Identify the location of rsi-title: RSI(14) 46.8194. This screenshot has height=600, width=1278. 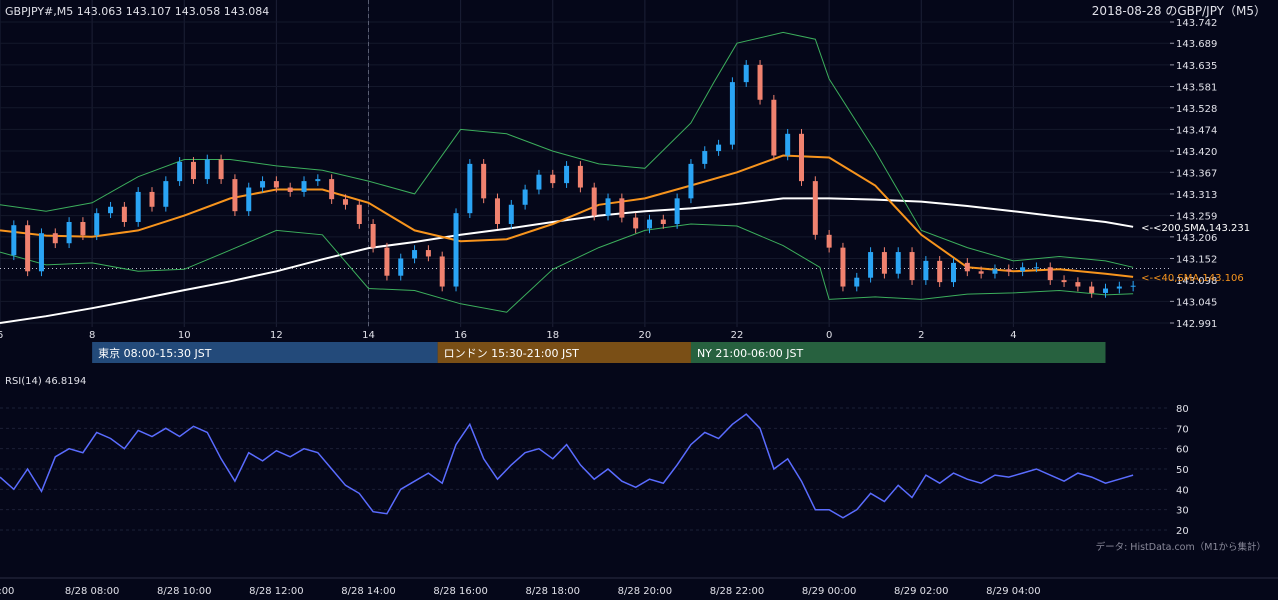
(45, 381).